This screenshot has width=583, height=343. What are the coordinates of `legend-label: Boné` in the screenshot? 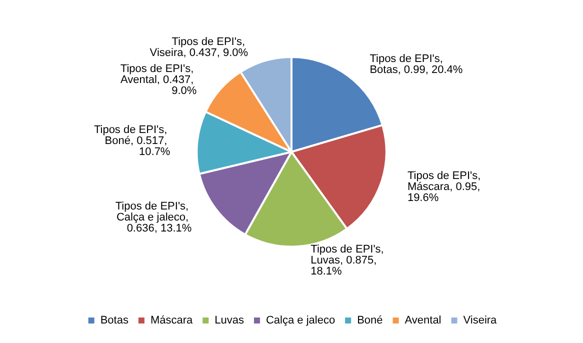 It's located at (370, 320).